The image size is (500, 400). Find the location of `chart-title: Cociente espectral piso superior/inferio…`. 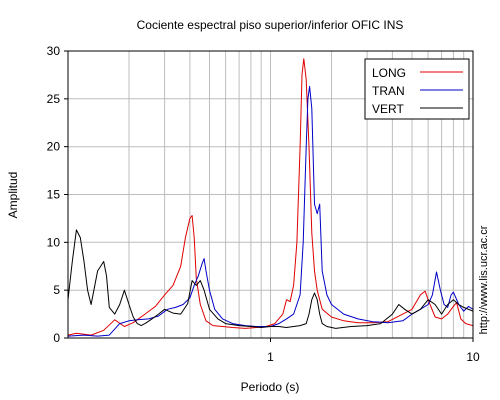

chart-title: Cociente espectral piso superior/inferio… is located at coordinates (270, 25).